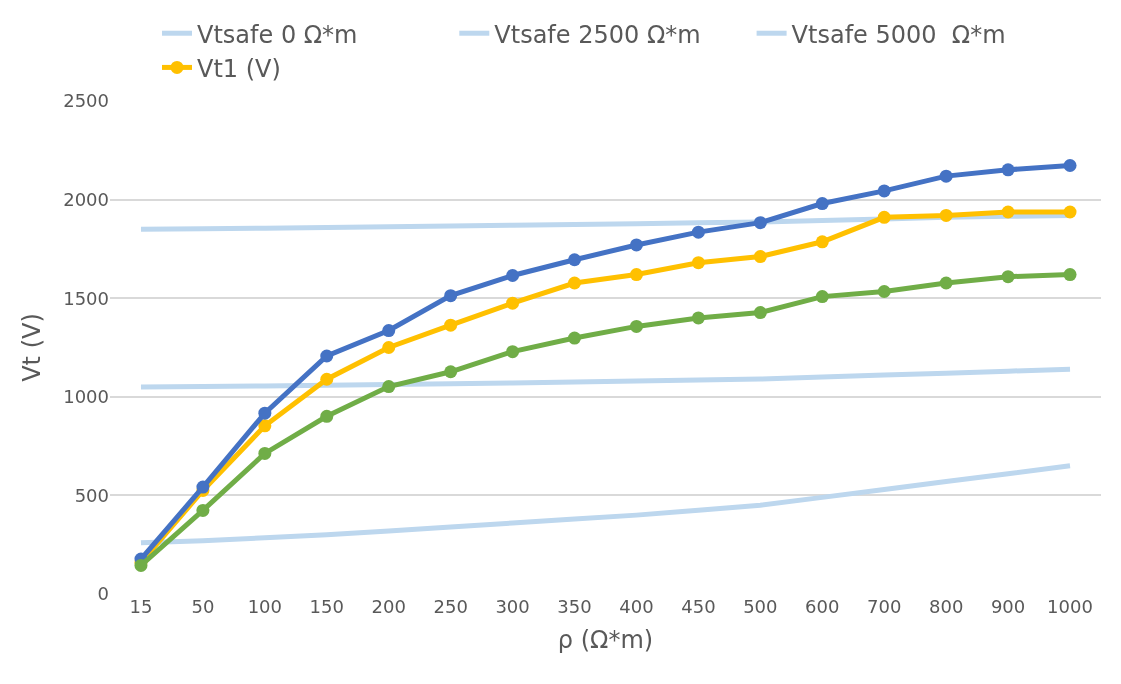 This screenshot has width=1121, height=684. Describe the element at coordinates (884, 606) in the screenshot. I see `x-tick-label: 700` at that location.